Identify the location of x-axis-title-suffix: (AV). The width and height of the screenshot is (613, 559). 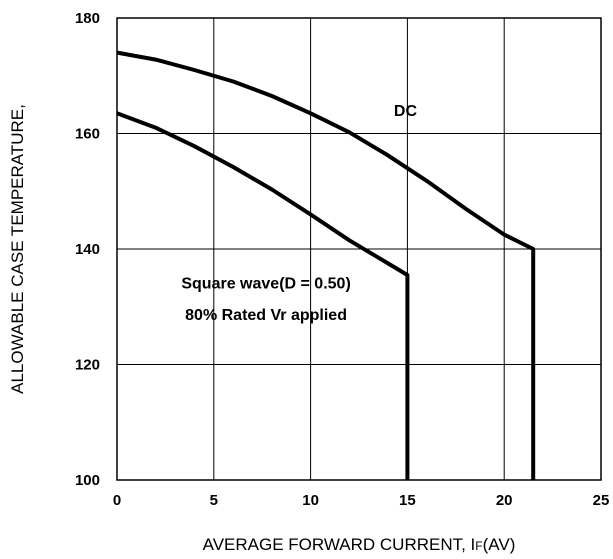
(499, 544).